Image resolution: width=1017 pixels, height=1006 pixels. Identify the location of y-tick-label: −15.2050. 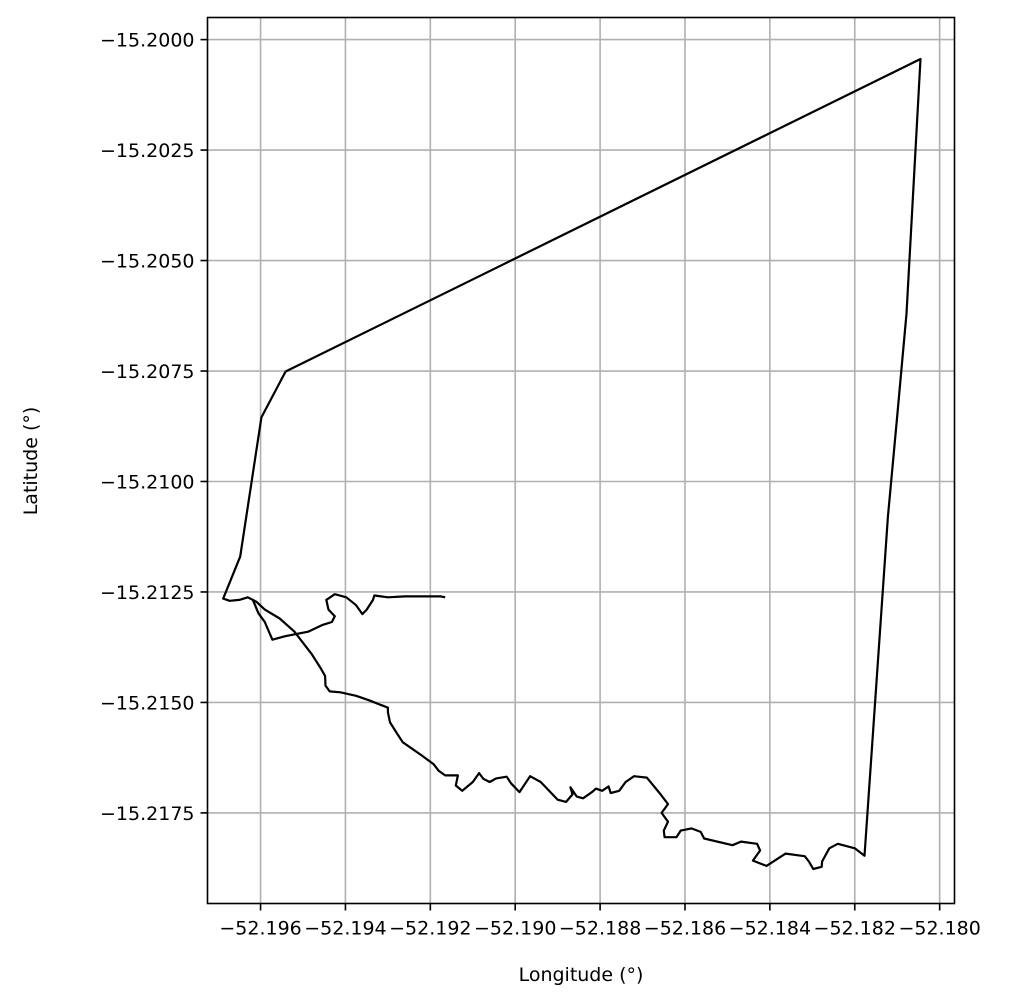
(147, 262).